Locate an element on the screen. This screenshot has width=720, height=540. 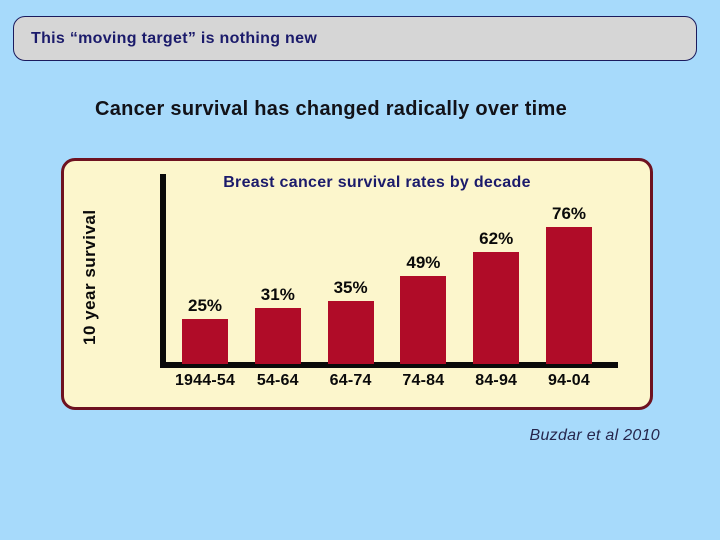
bar-column: 25% is located at coordinates (205, 330).